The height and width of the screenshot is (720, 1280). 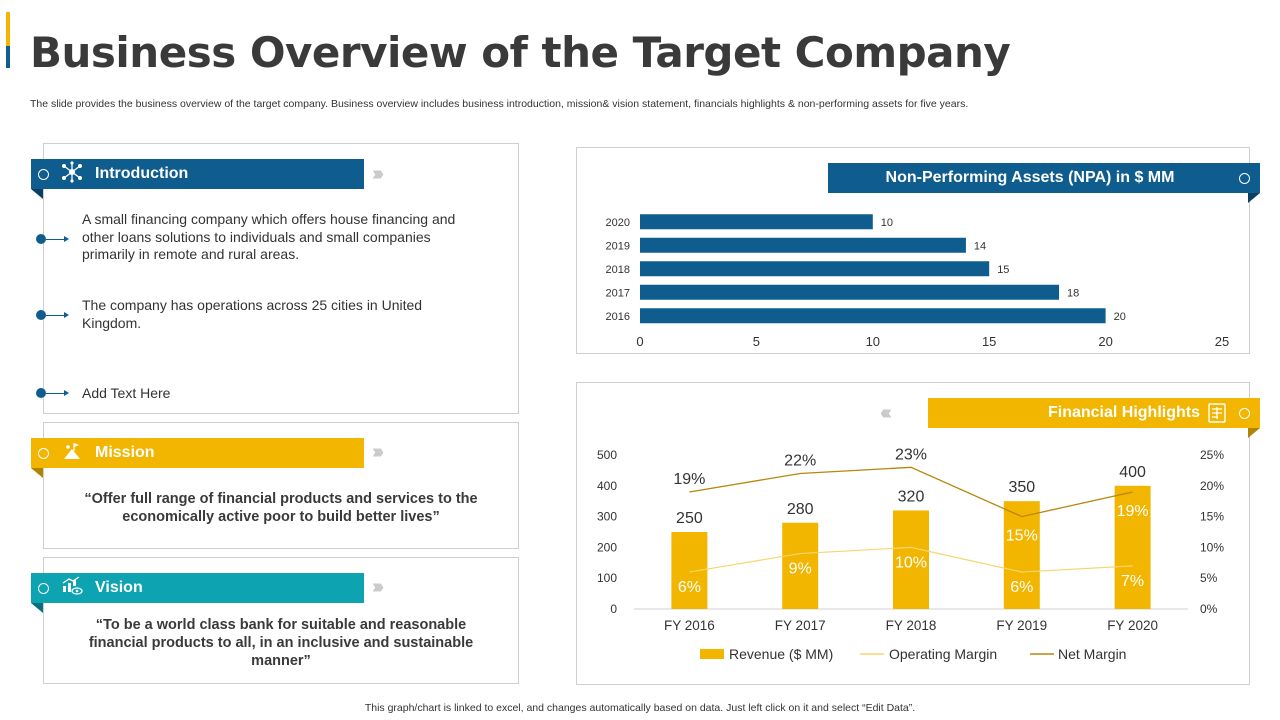 What do you see at coordinates (197, 174) in the screenshot?
I see `introduction-ribbon: Introduction` at bounding box center [197, 174].